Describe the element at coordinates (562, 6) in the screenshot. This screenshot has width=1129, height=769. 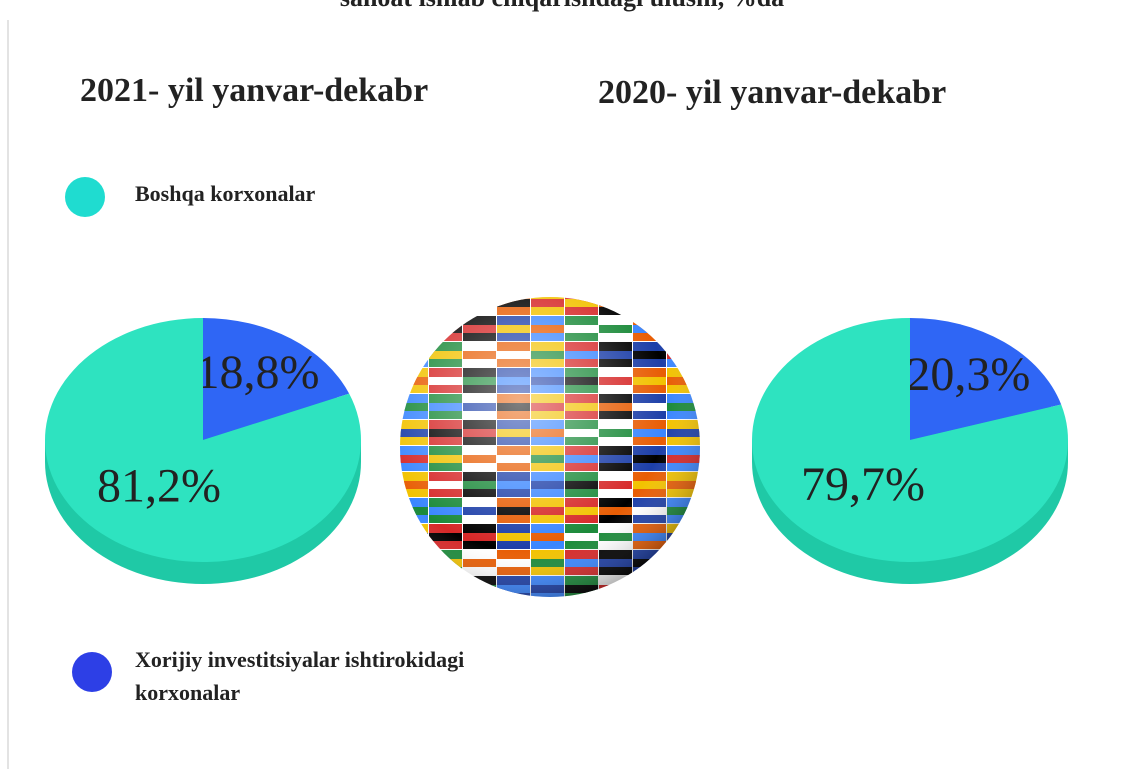
I see `page-title: sanoat ishlab chiqarishdagi ulushi, %da` at that location.